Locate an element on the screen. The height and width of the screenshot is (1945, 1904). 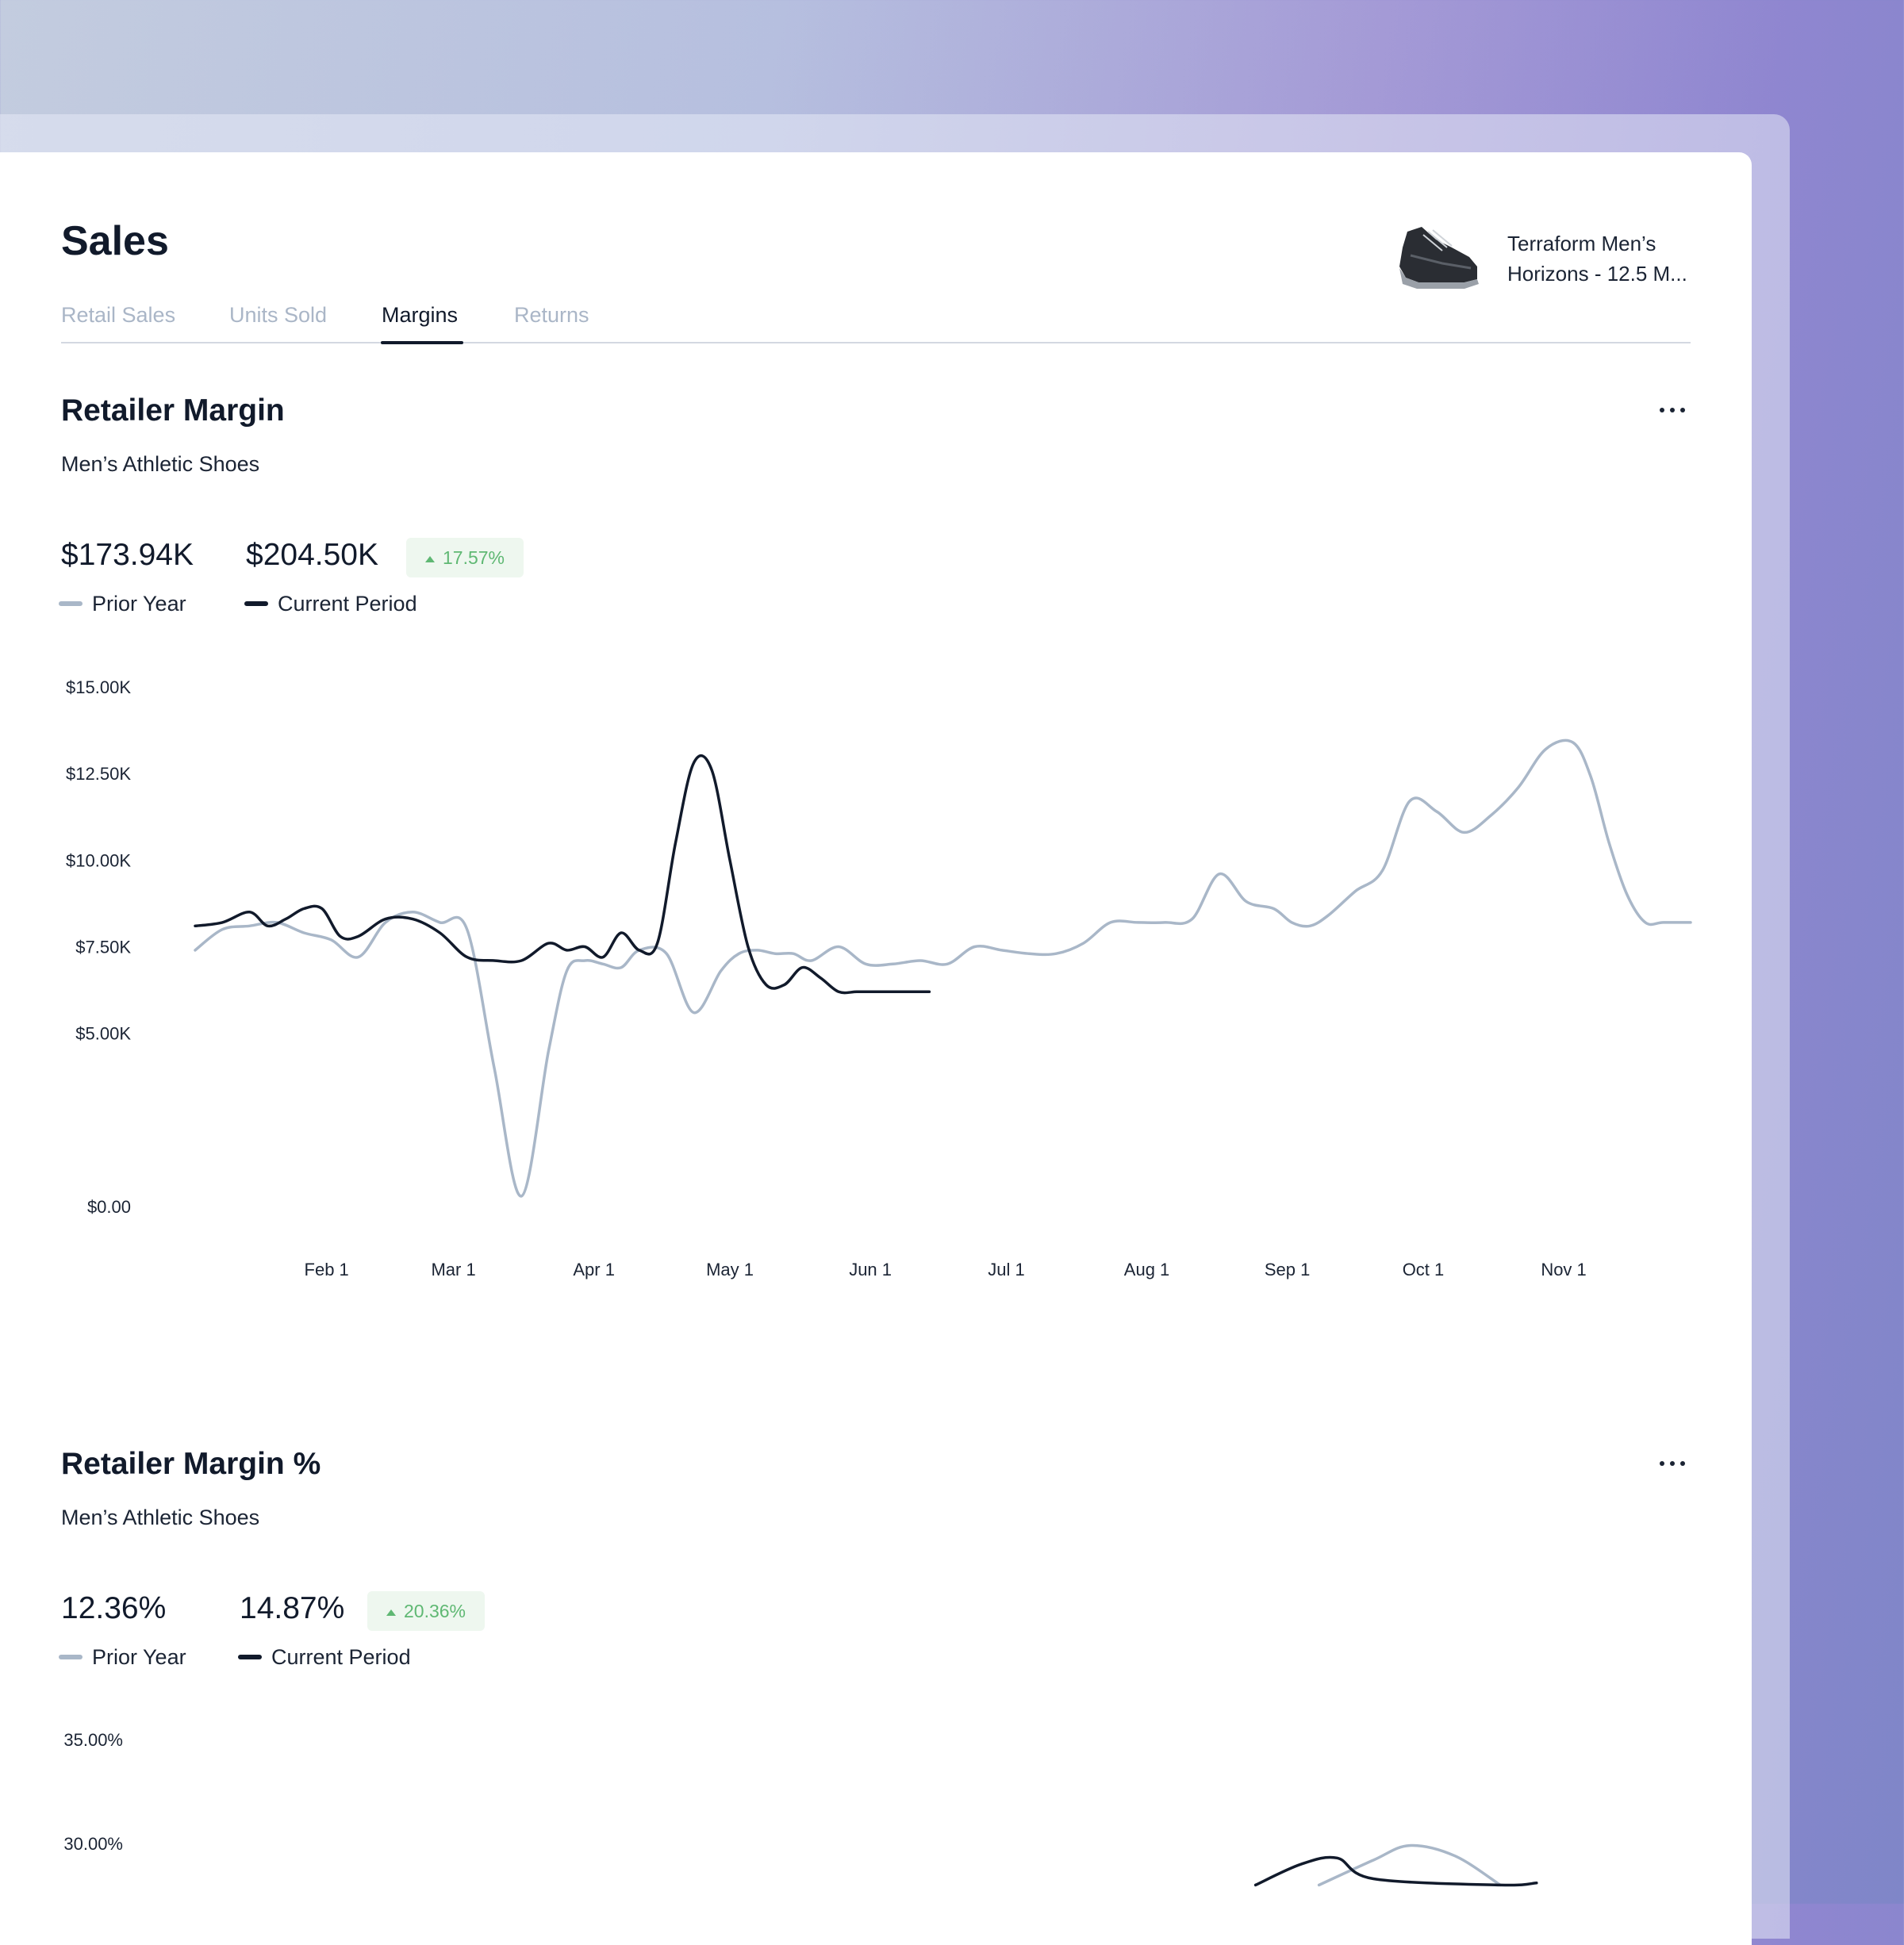
x-tick-label: Mar 1 is located at coordinates (453, 1269).